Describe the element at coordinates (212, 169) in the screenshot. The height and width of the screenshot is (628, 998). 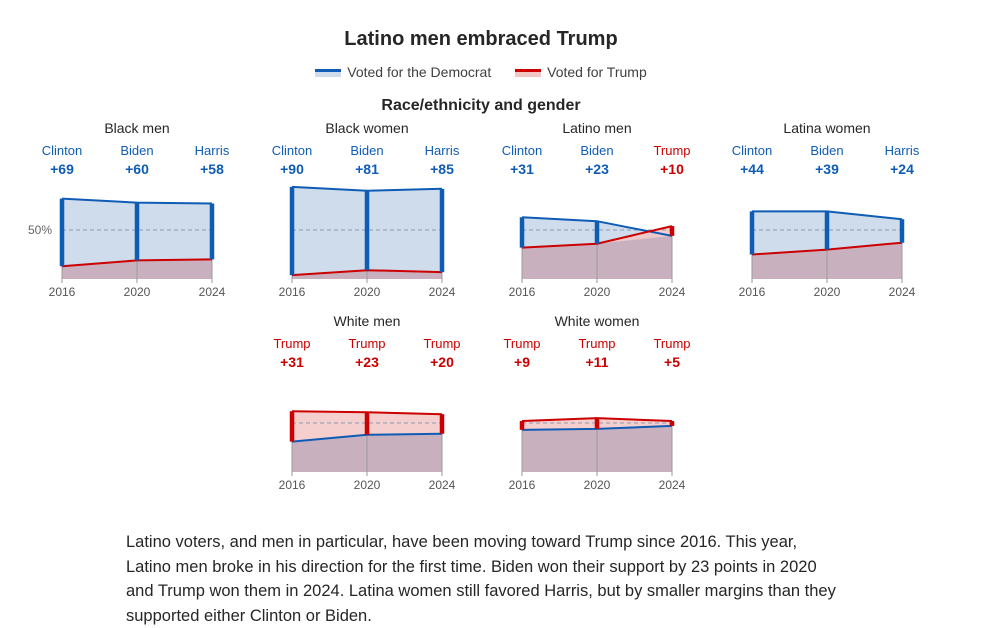
I see `margin-label: +58` at that location.